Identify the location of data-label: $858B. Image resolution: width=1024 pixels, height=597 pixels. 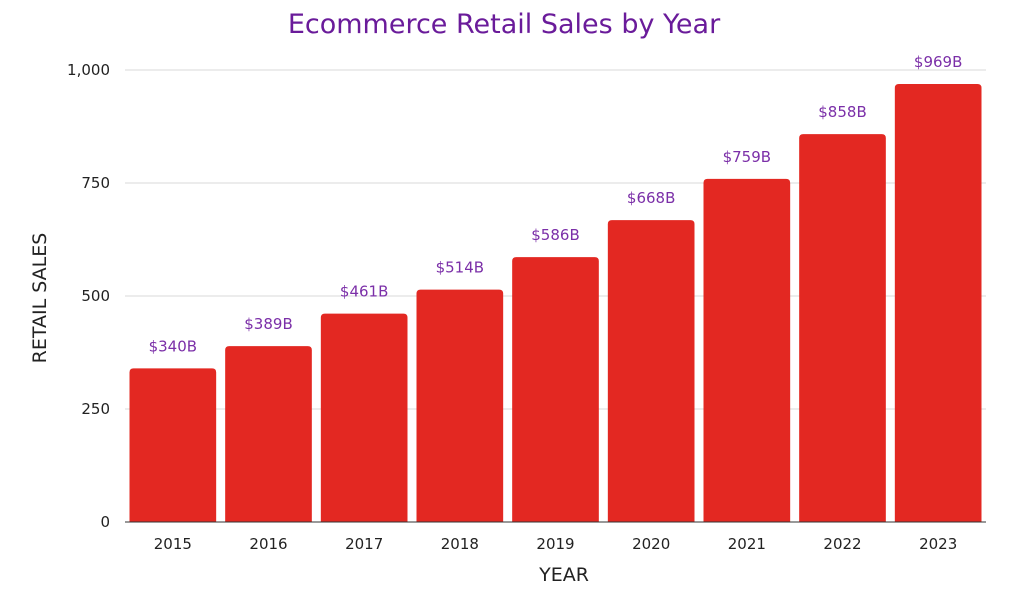
(842, 112).